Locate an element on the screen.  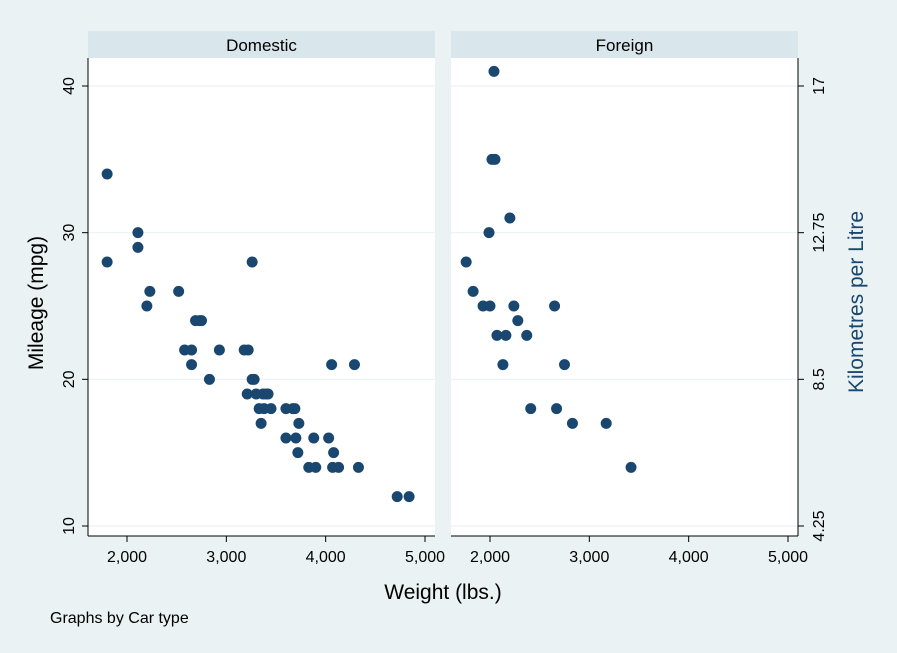
x-axis-title: Weight (lbs.) is located at coordinates (442, 592).